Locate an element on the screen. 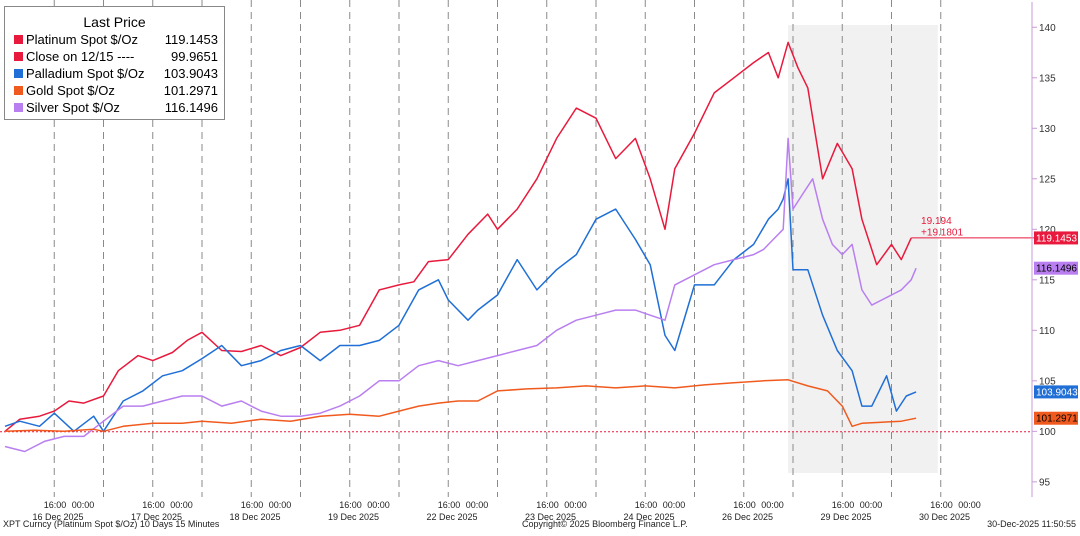  legend-item-value: 99.9651 is located at coordinates (194, 56).